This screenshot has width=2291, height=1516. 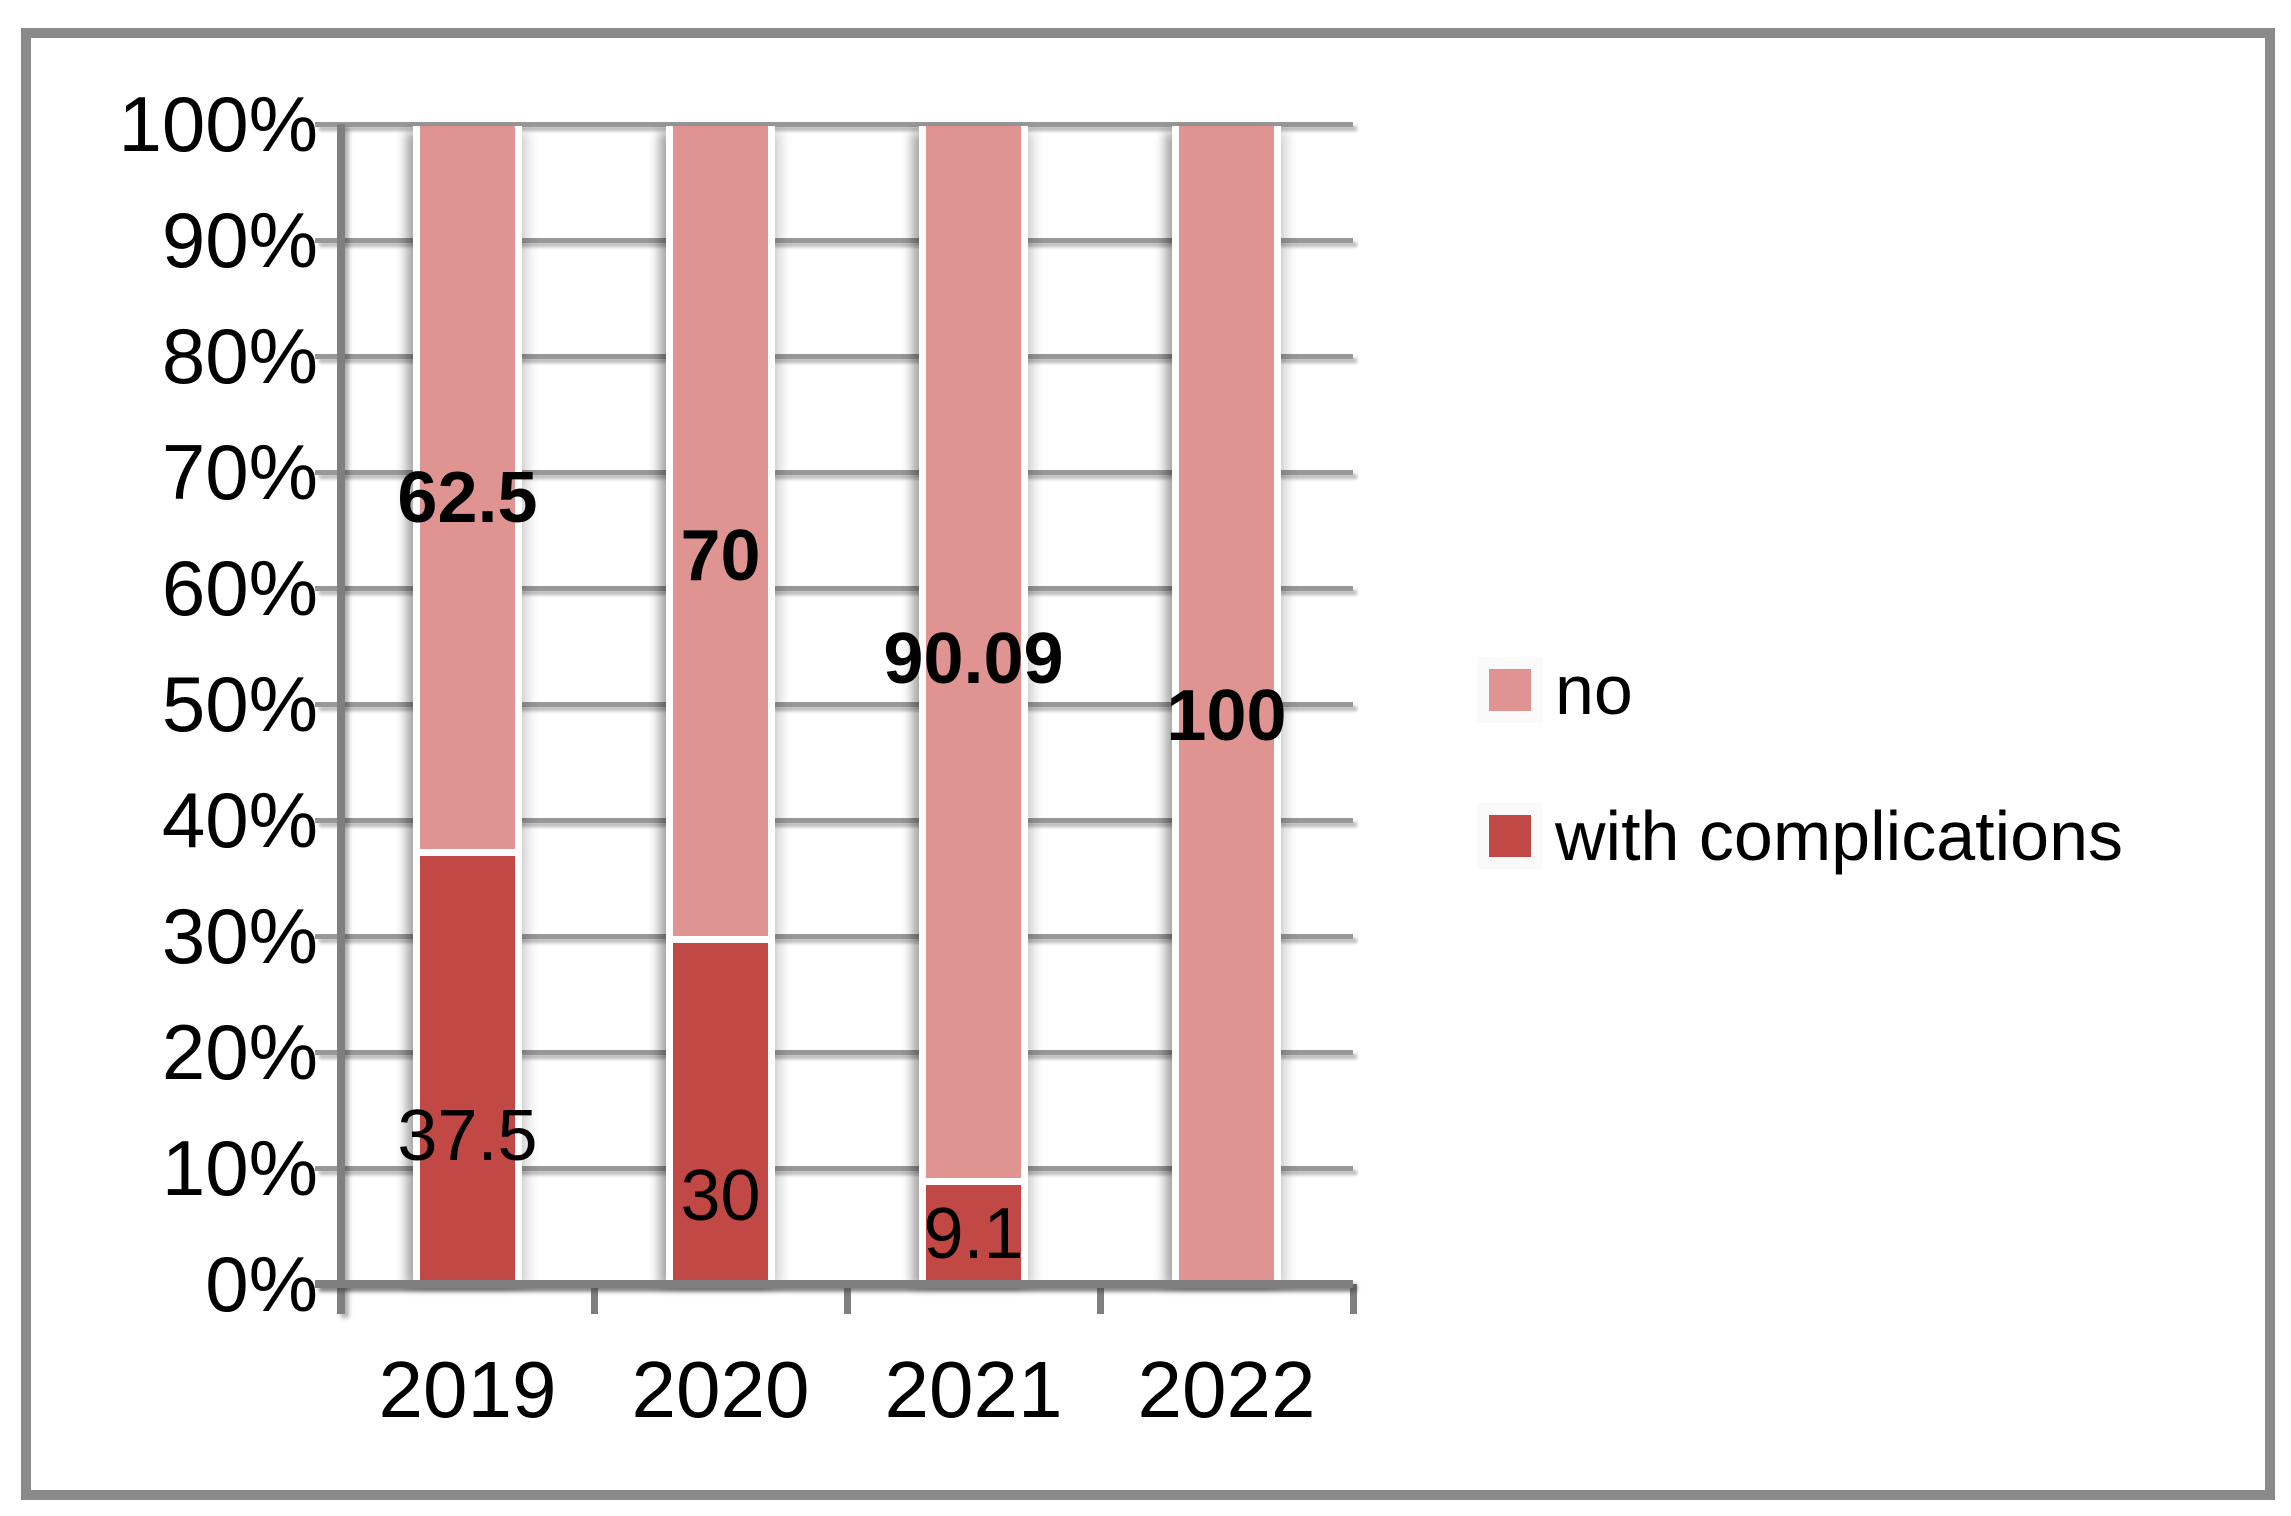 I want to click on bar-segment-no-2022, so click(x=1226, y=703).